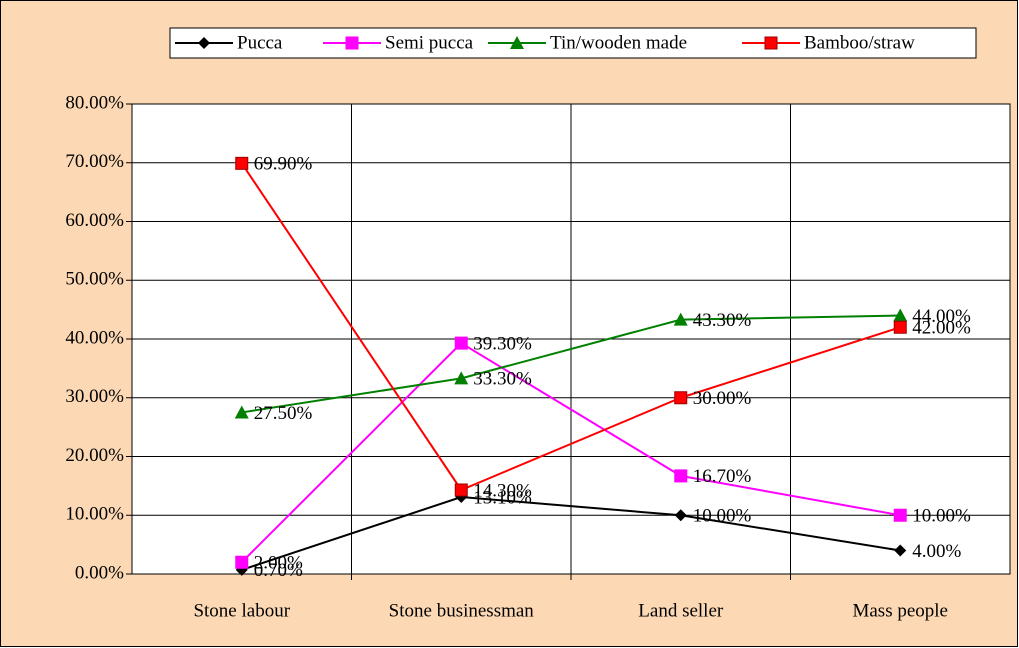 The height and width of the screenshot is (648, 1019). I want to click on data-label: 43.30%, so click(722, 320).